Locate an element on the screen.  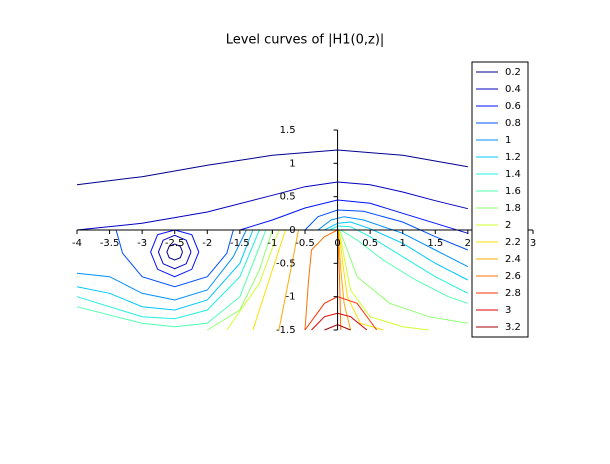
y-tick-label: 0.5 is located at coordinates (288, 197).